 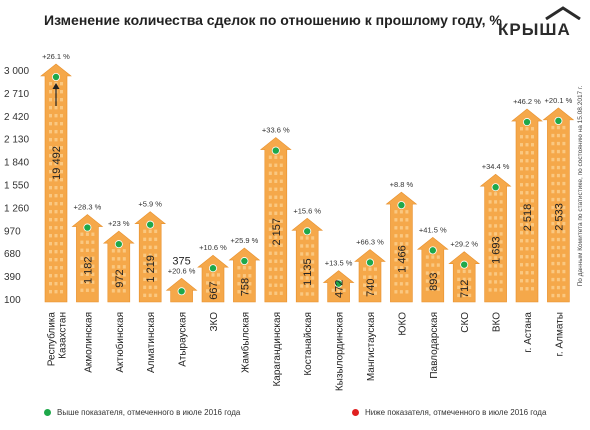 What do you see at coordinates (214, 322) in the screenshot?
I see `category-label: ЗКО` at bounding box center [214, 322].